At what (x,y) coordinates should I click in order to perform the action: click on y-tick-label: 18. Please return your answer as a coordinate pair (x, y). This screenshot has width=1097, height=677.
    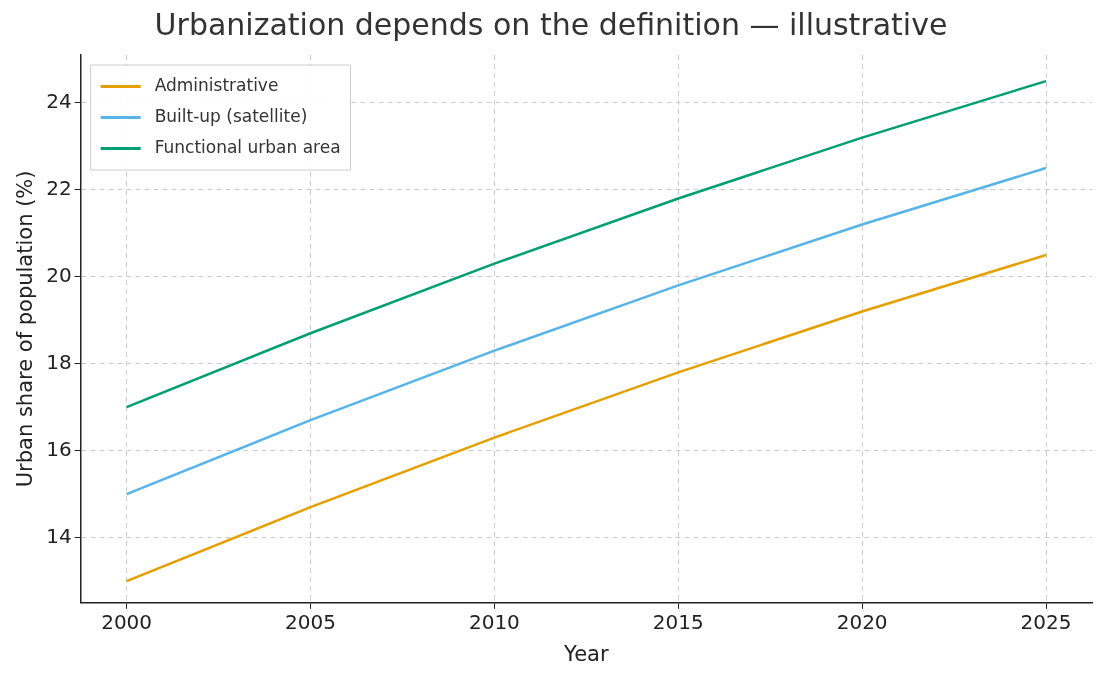
    Looking at the image, I should click on (59, 361).